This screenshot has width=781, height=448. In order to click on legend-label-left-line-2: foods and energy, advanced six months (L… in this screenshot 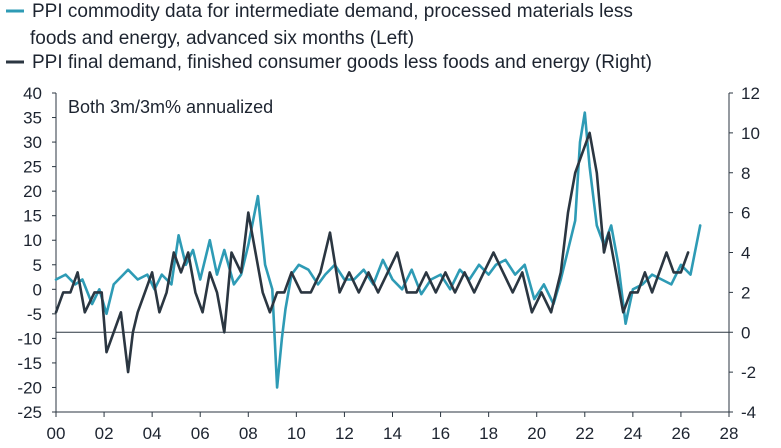, I will do `click(222, 38)`.